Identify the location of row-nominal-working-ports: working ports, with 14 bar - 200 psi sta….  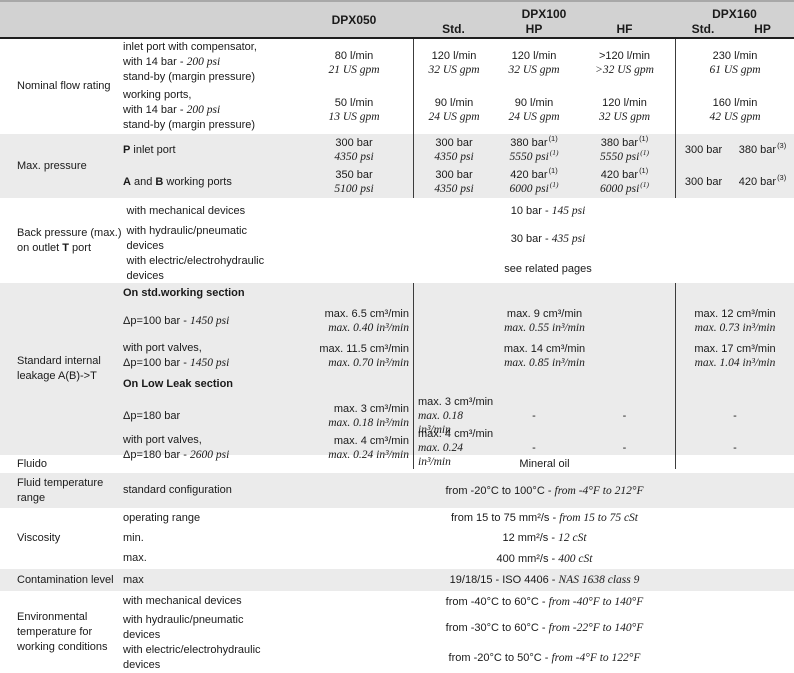
(456, 110).